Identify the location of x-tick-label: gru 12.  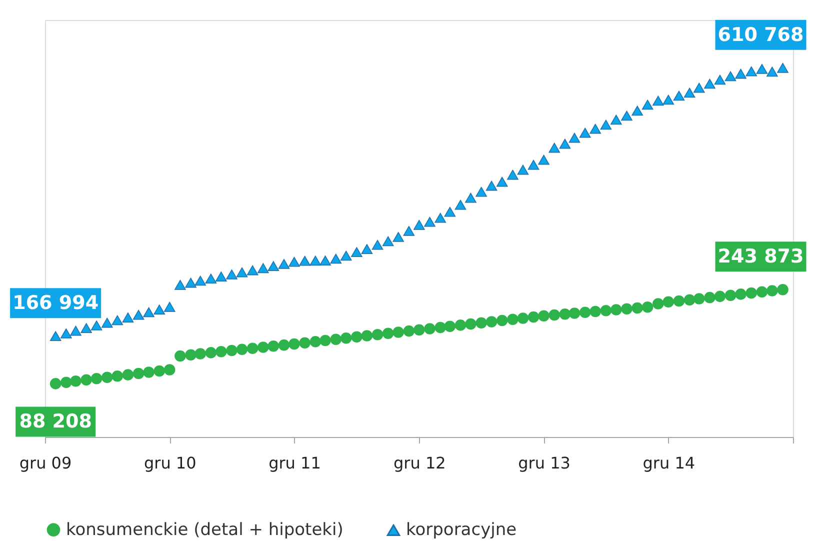
(420, 463).